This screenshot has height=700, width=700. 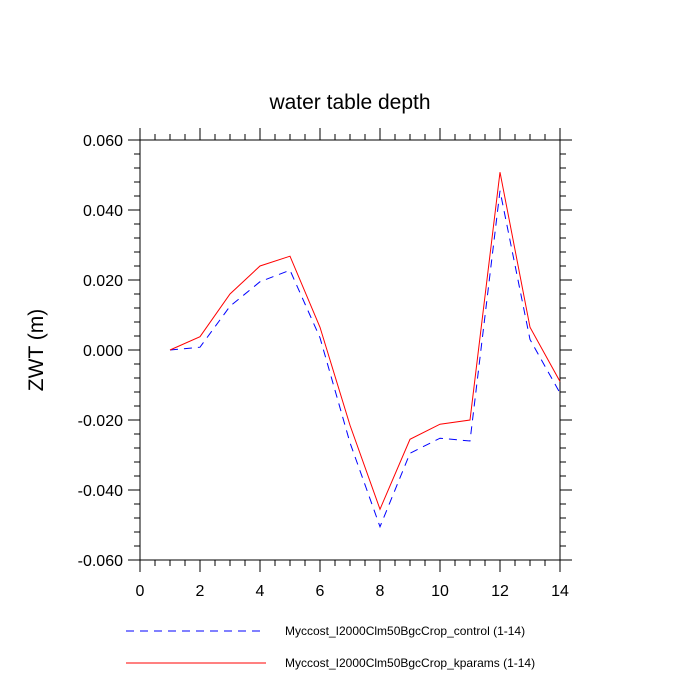 I want to click on x-tick-label: 6, so click(x=320, y=591).